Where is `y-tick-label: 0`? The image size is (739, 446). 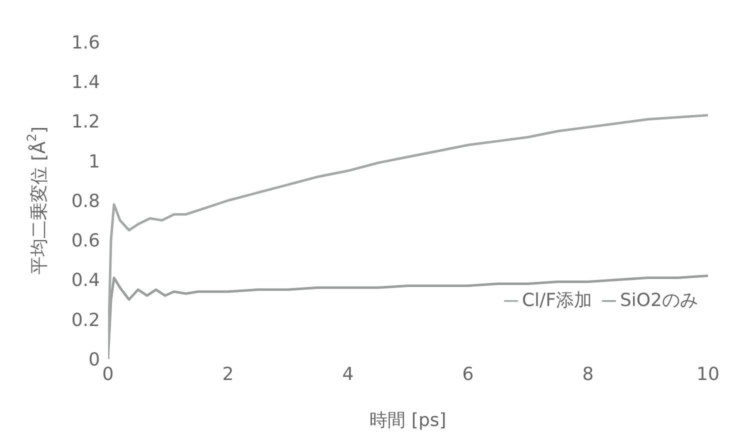
y-tick-label: 0 is located at coordinates (94, 359).